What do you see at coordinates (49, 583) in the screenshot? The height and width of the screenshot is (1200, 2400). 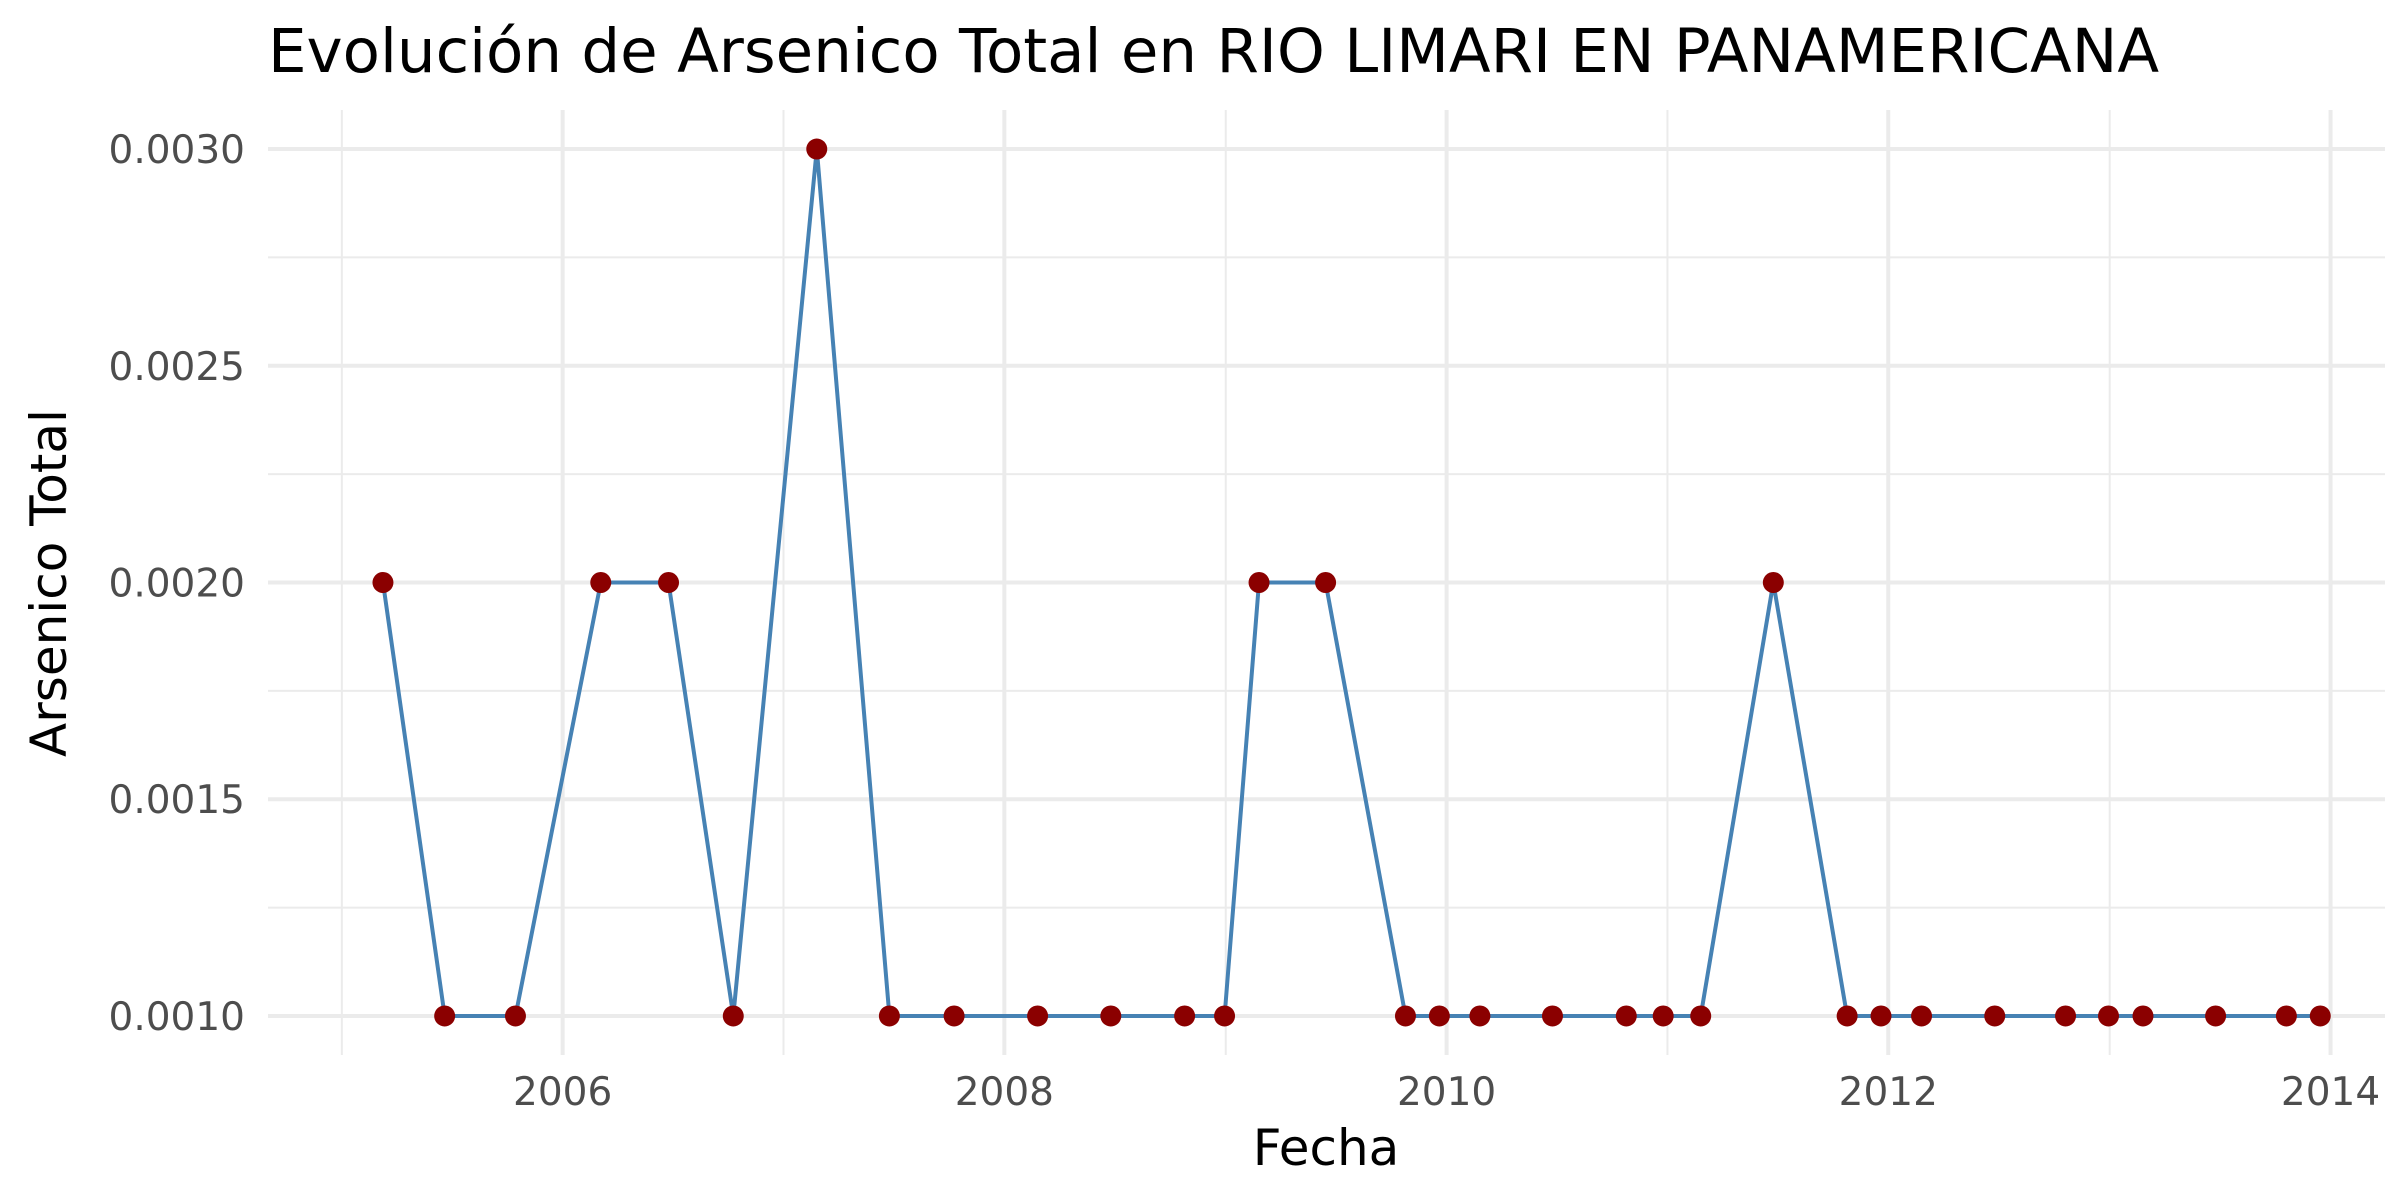 I see `y-axis-title: Arsenico Total` at bounding box center [49, 583].